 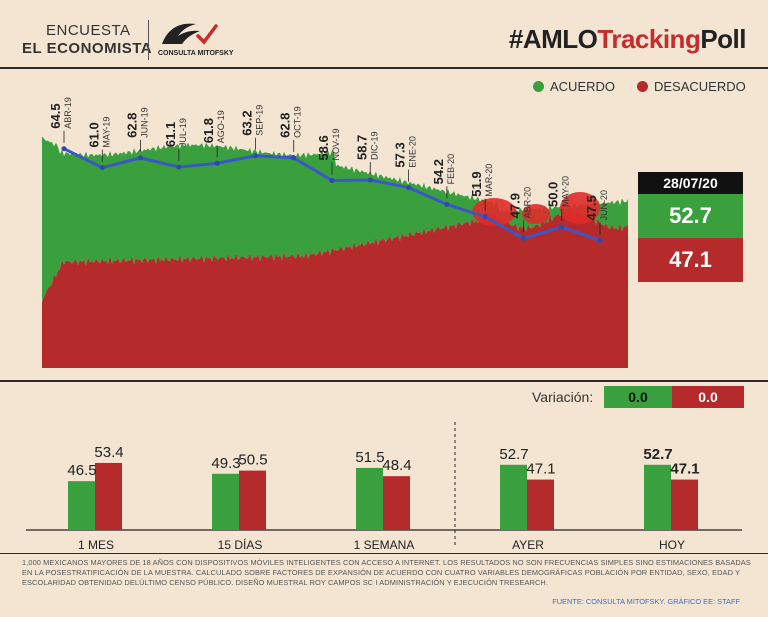 What do you see at coordinates (323, 147) in the screenshot?
I see `trend-value-label: 58.6` at bounding box center [323, 147].